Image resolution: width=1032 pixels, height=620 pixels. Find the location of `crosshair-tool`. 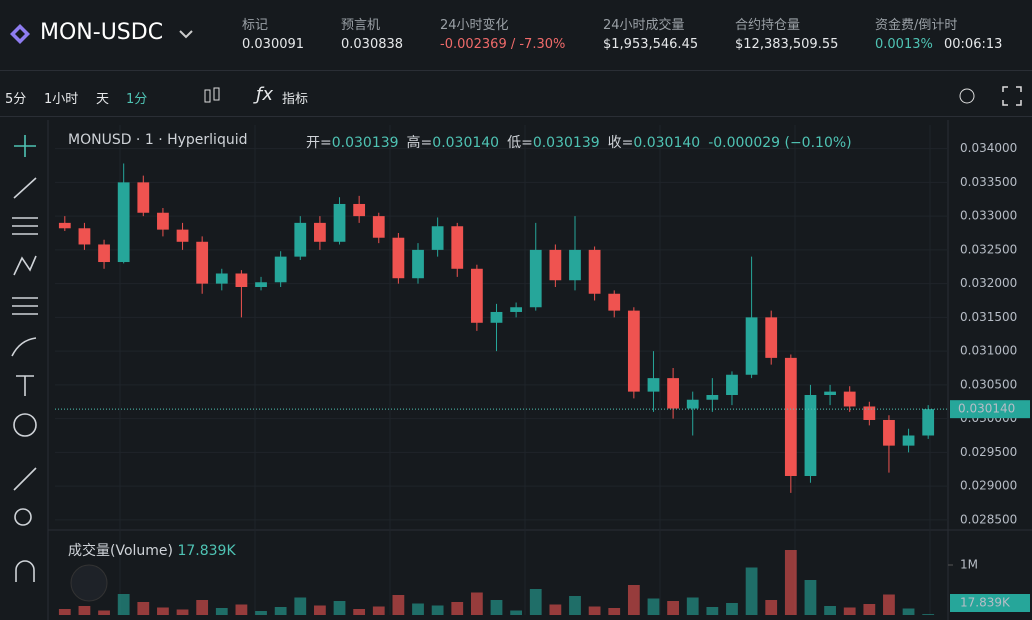

crosshair-tool is located at coordinates (25, 146).